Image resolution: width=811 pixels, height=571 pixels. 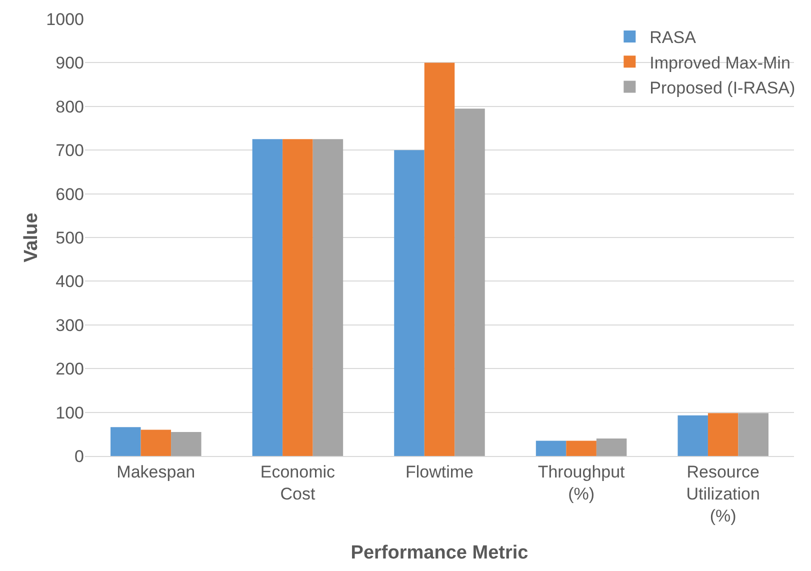 I want to click on y-tick-label: 700, so click(x=70, y=150).